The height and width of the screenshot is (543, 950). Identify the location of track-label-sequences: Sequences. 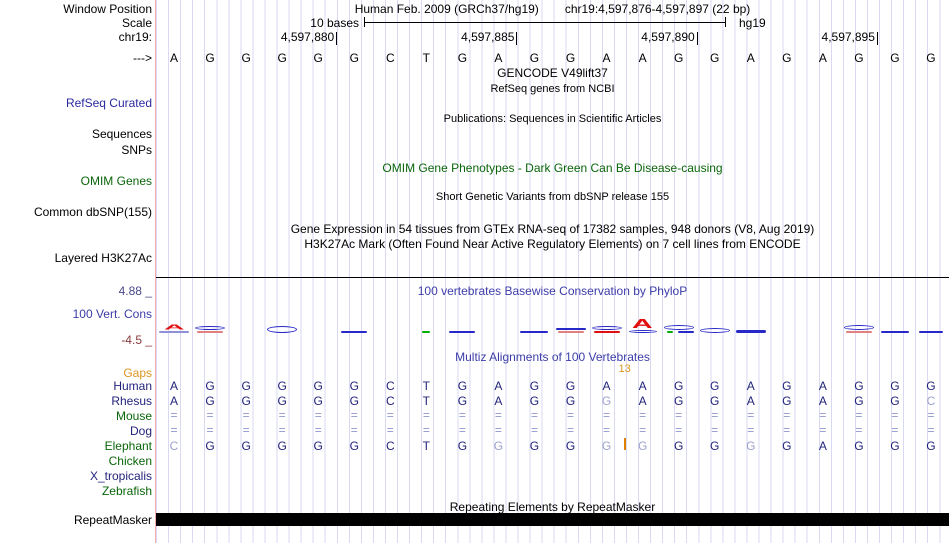
(121, 134).